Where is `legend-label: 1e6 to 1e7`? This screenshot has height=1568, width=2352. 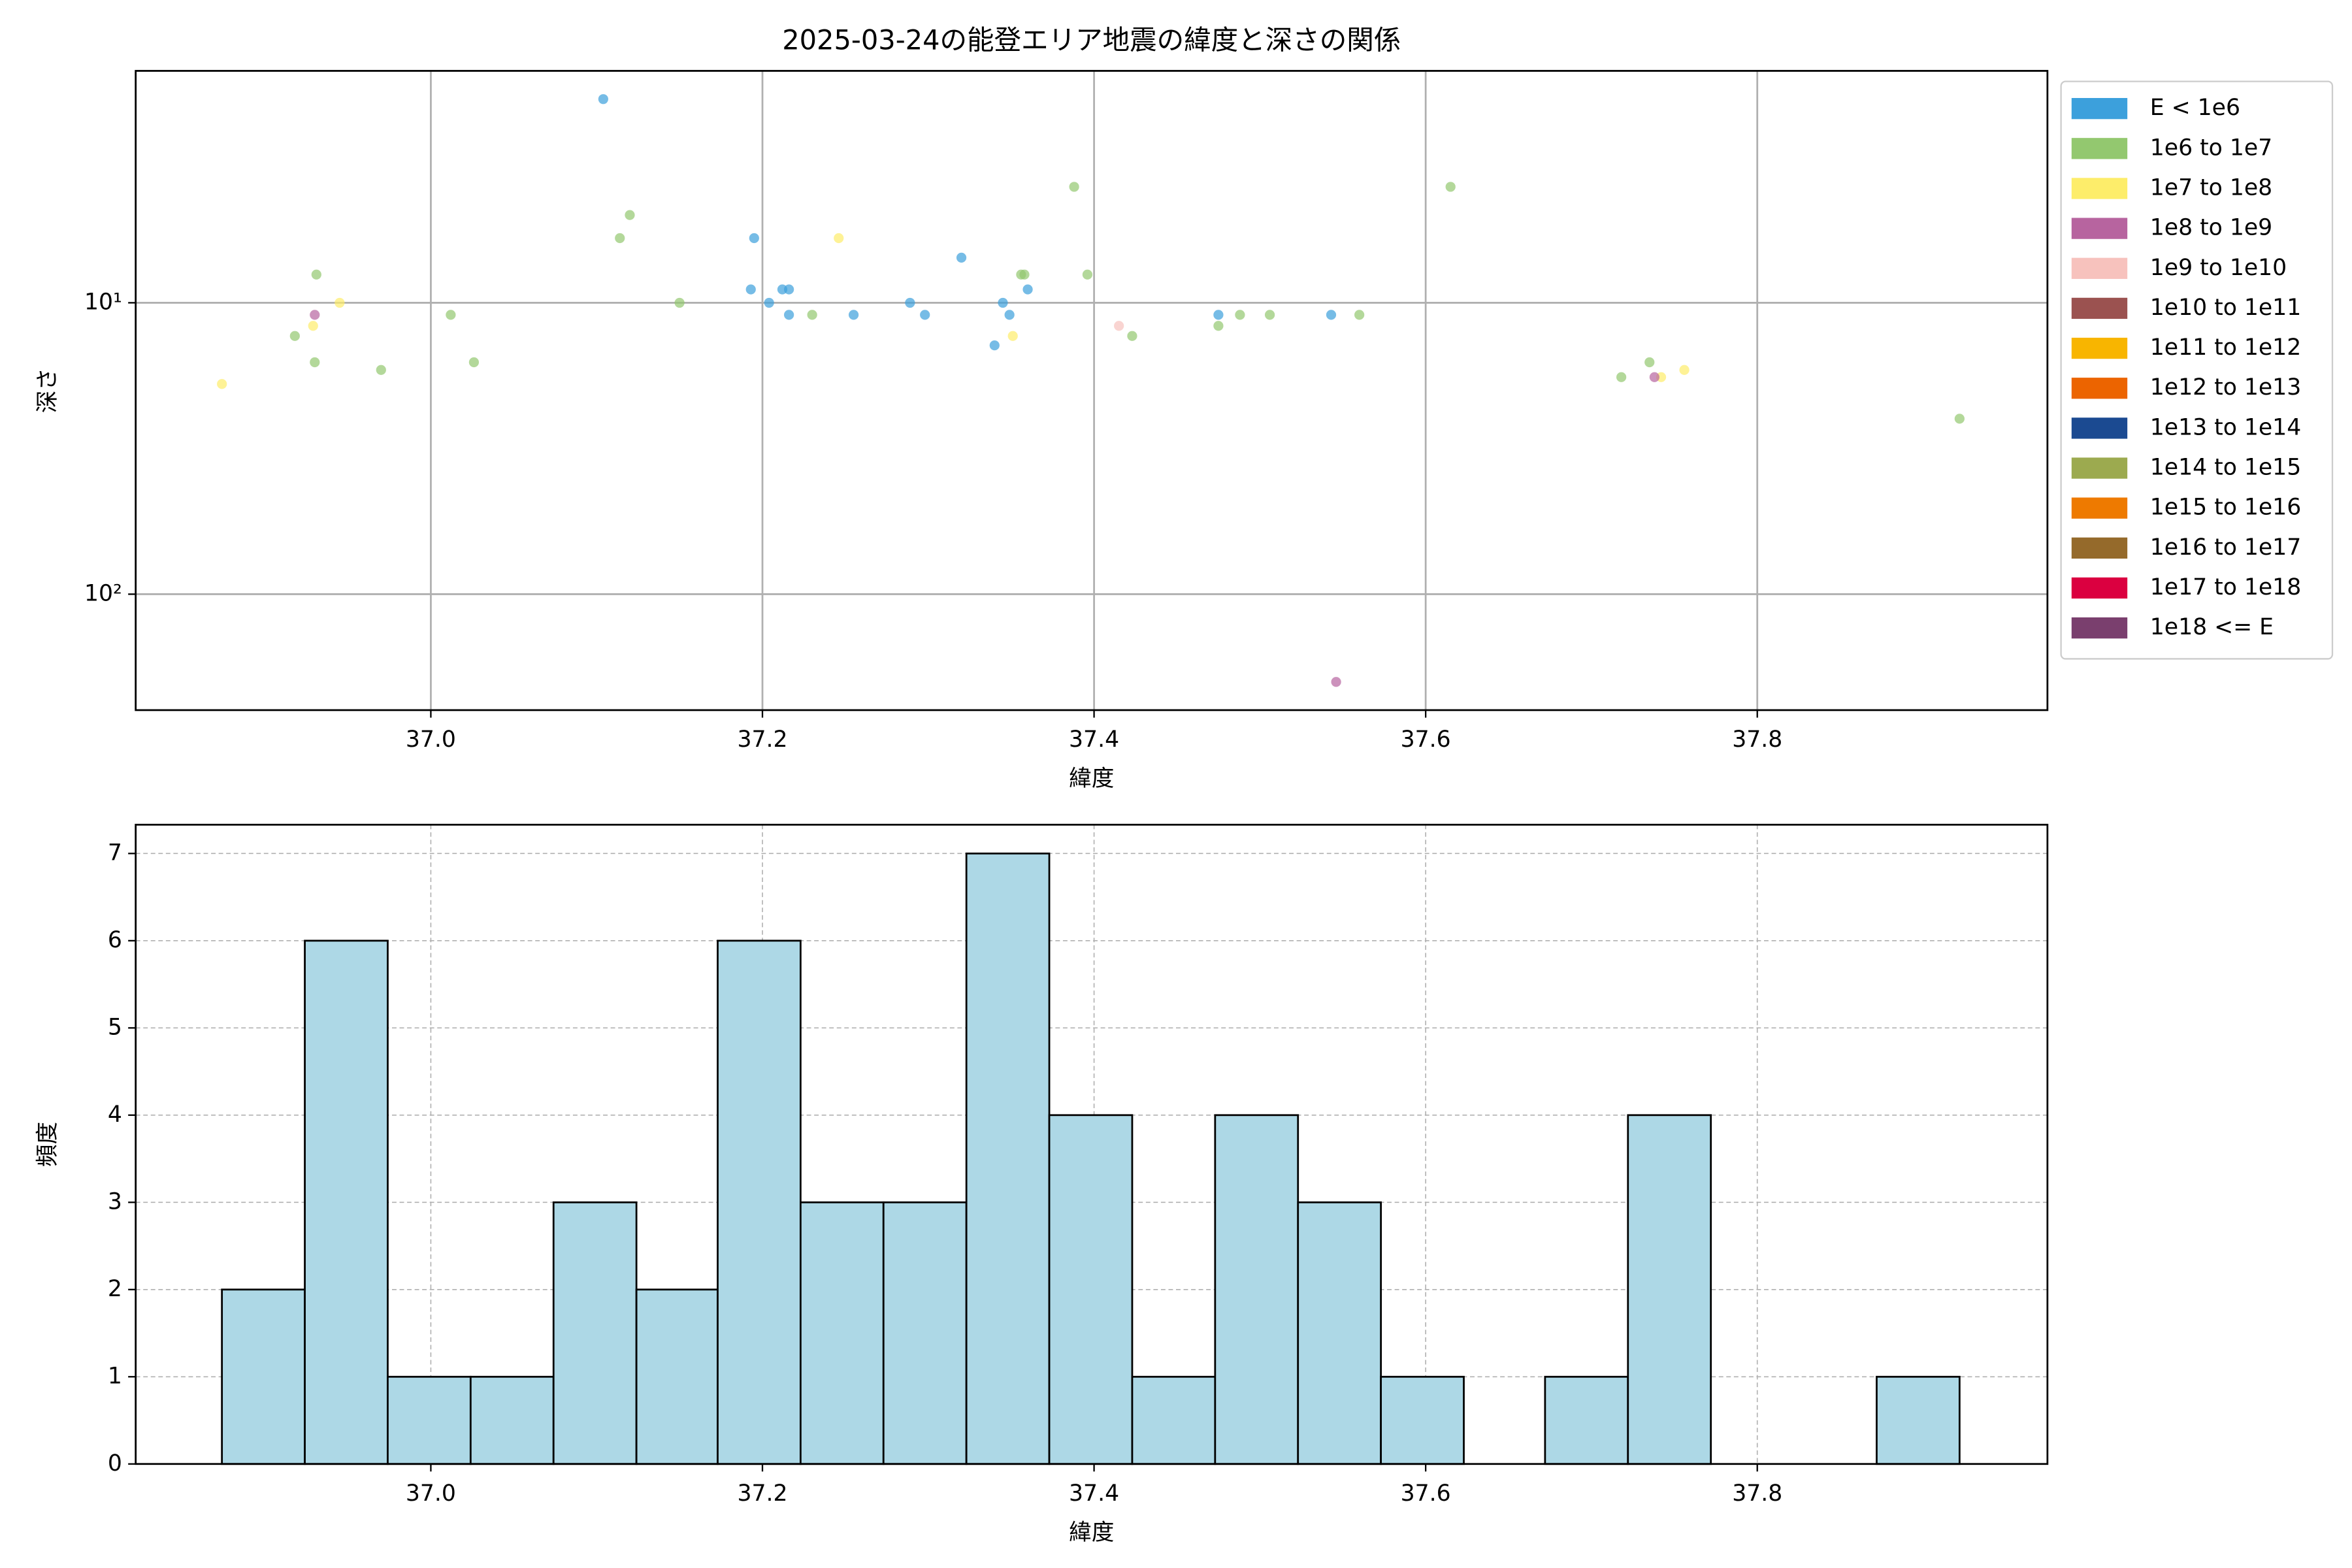
legend-label: 1e6 to 1e7 is located at coordinates (2211, 148).